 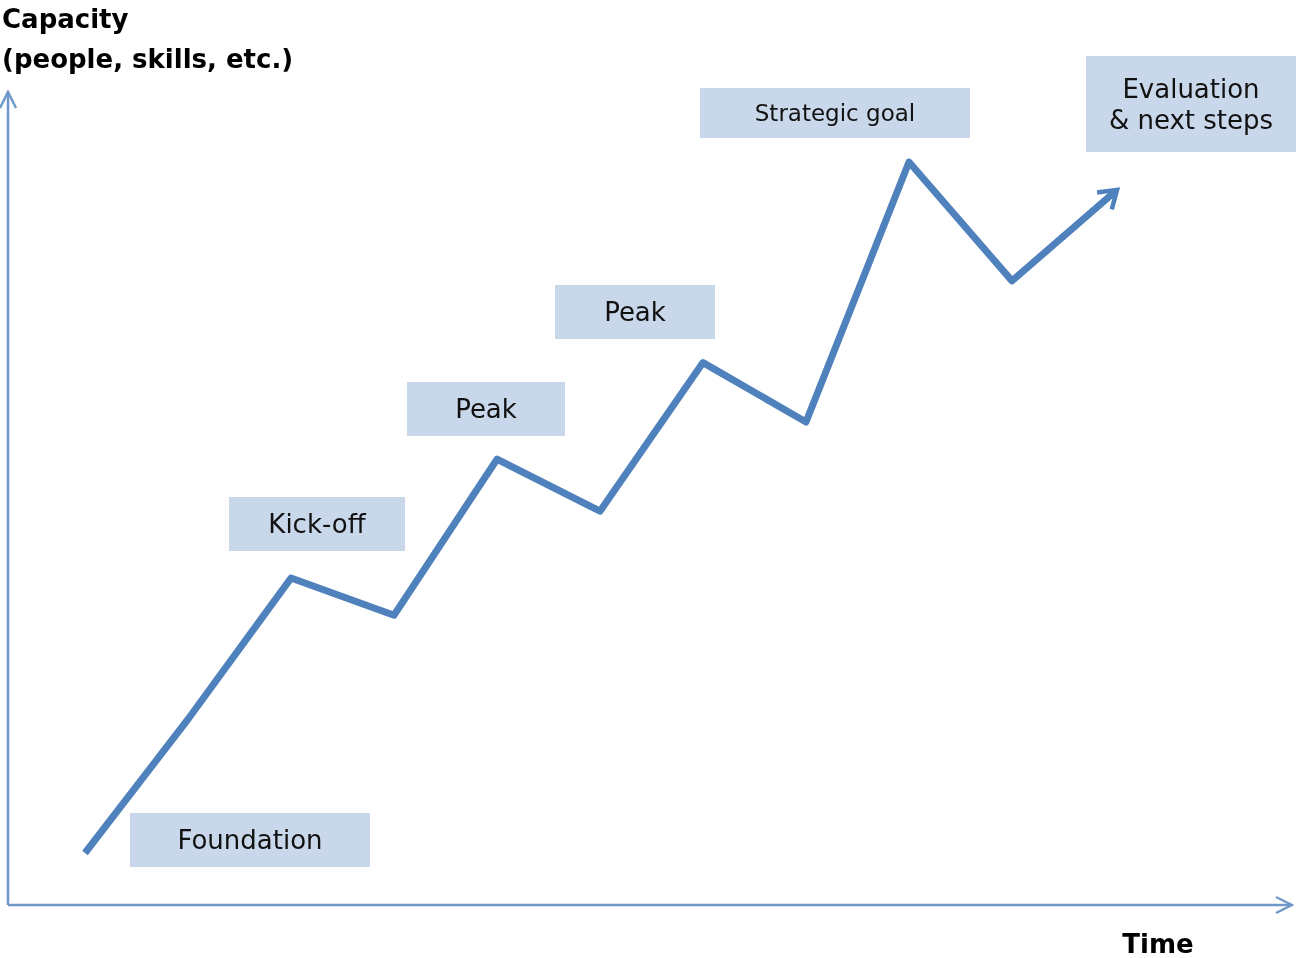 I want to click on label-box: Strategic goal, so click(x=835, y=113).